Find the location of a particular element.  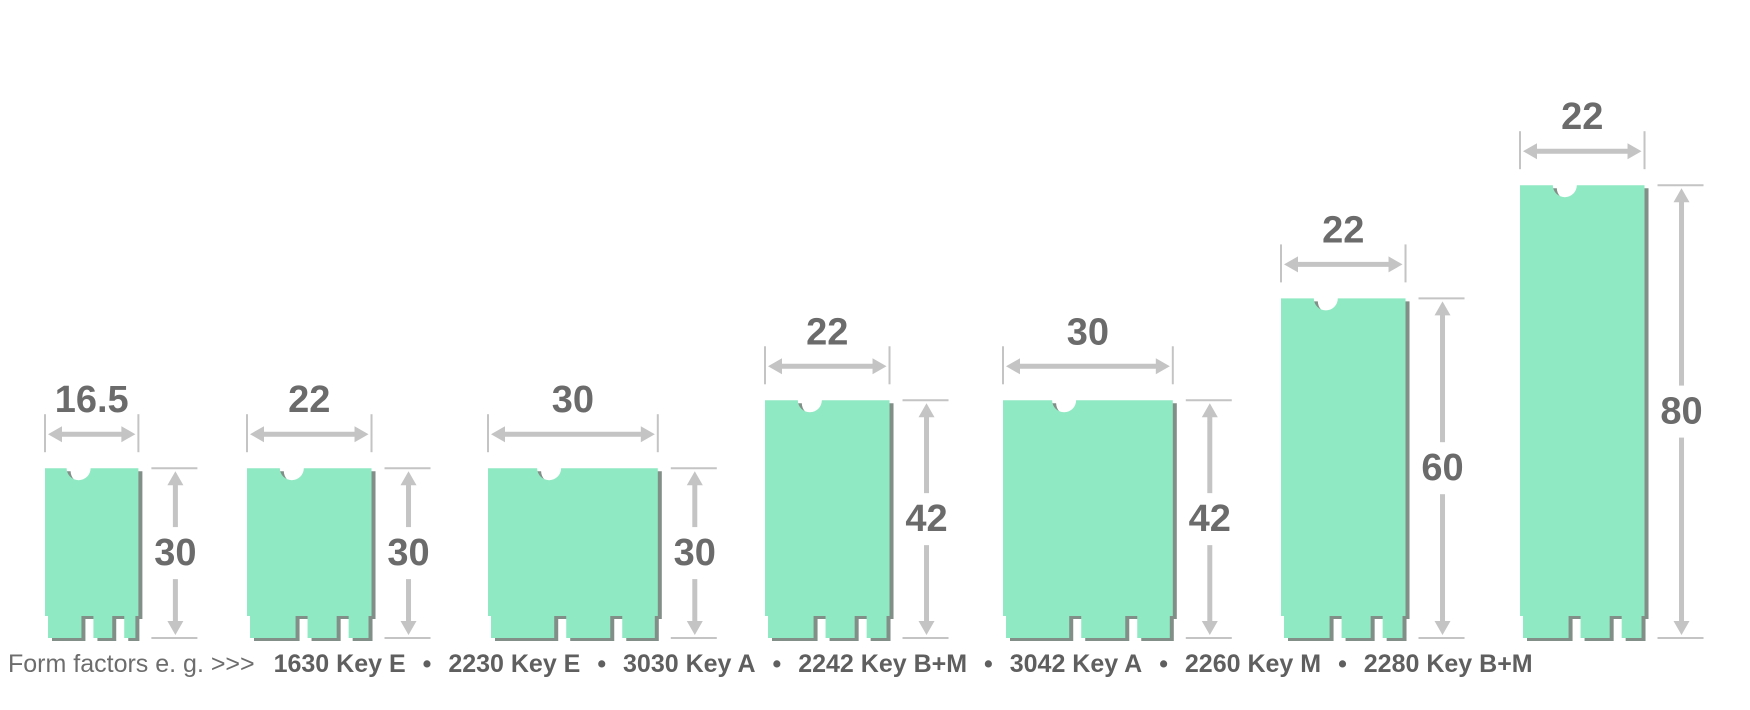

module-2230: 22 30 is located at coordinates (340, 510).